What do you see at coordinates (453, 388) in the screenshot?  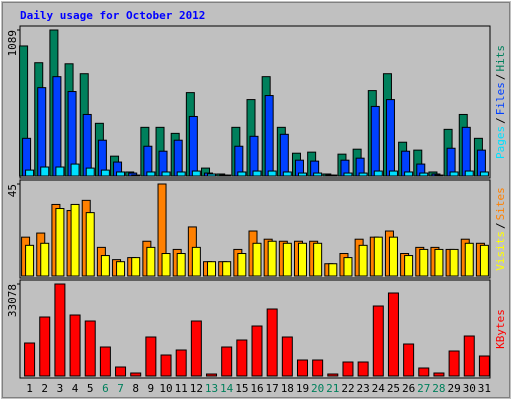 I see `x-tick-label: 29` at bounding box center [453, 388].